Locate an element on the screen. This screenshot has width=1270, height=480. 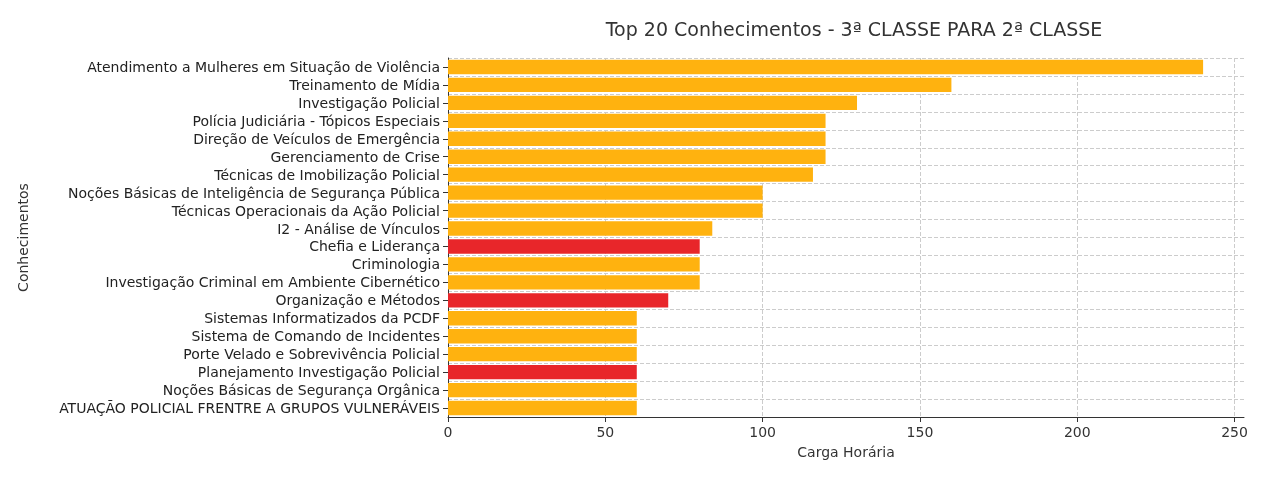
x-tick-label: 0 is located at coordinates (448, 432).